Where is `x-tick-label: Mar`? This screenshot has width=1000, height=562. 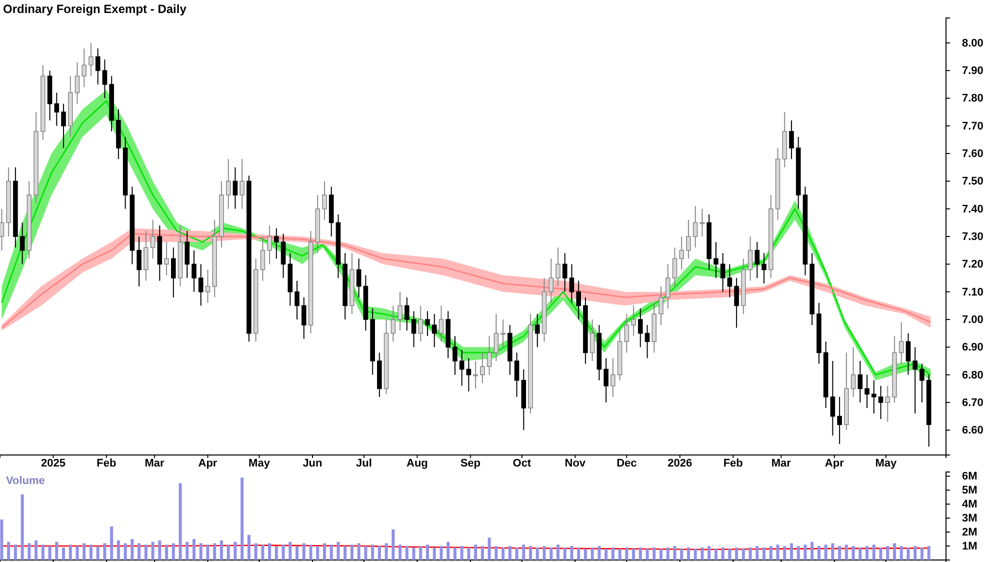
x-tick-label: Mar is located at coordinates (155, 463).